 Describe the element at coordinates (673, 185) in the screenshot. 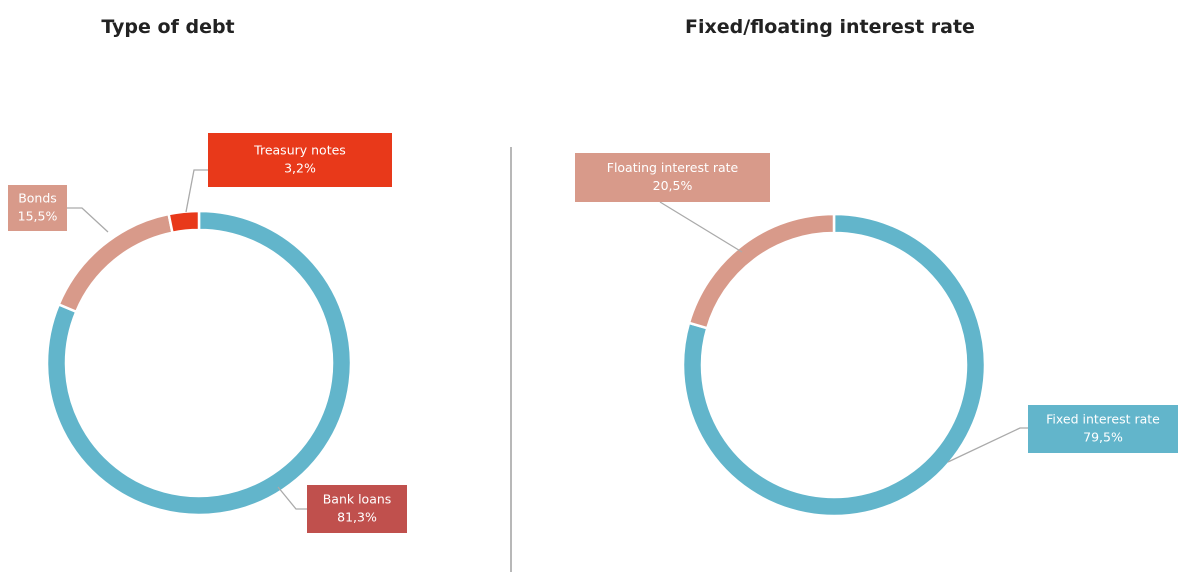

I see `label-value: 20,5%` at that location.